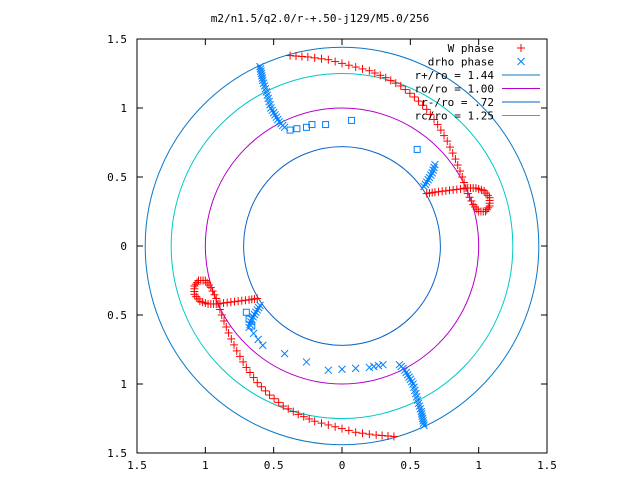 The image size is (640, 480). I want to click on legend-marker, so click(521, 61).